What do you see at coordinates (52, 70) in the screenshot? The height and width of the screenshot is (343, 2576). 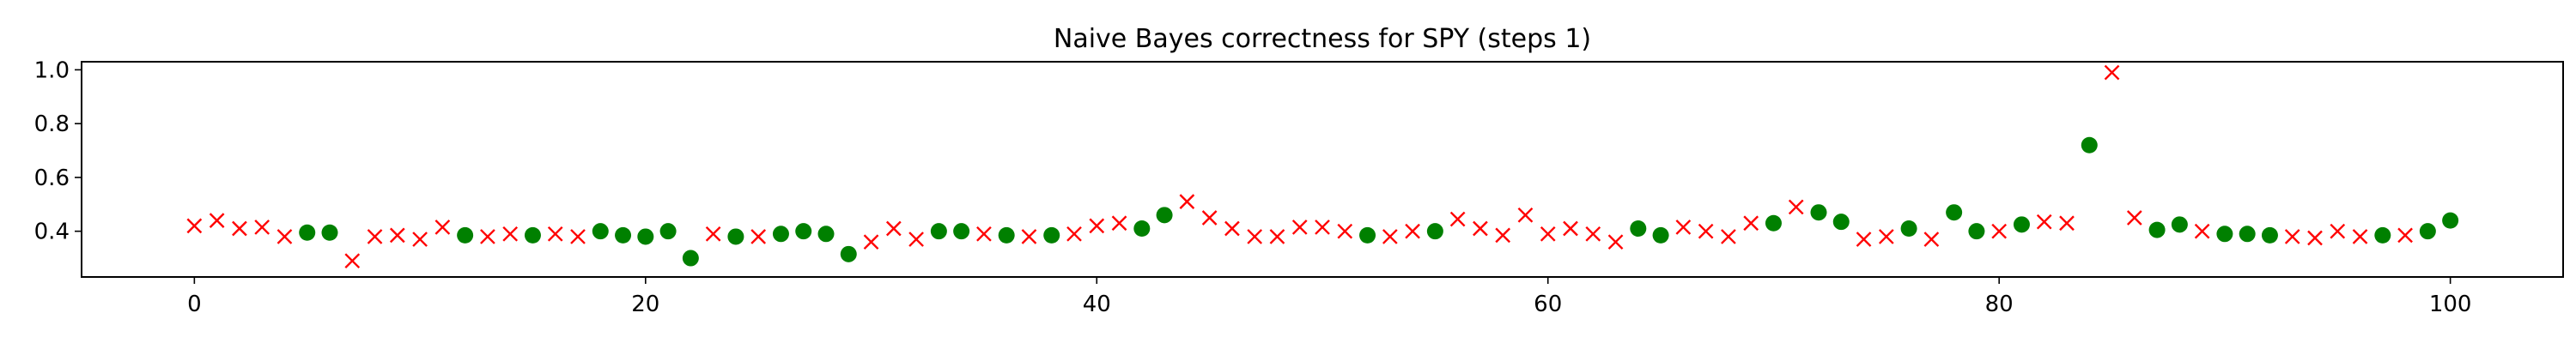 I see `y-tick-label: 1.0` at bounding box center [52, 70].